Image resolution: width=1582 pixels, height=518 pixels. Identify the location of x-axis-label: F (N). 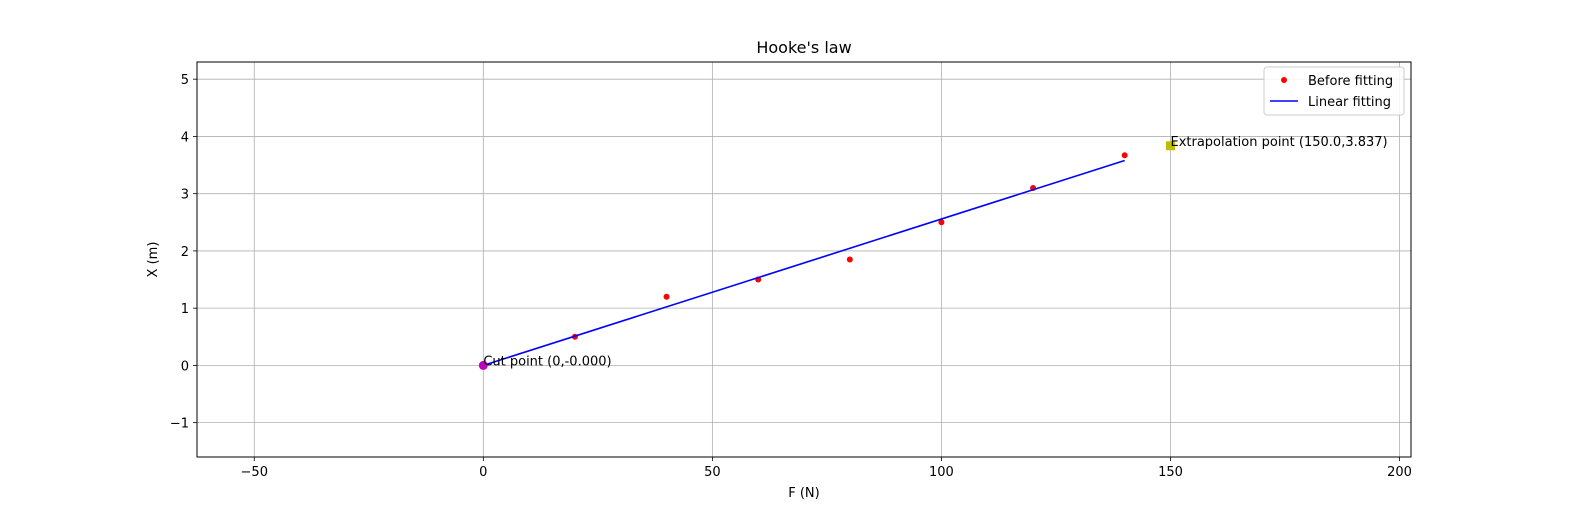
(803, 493).